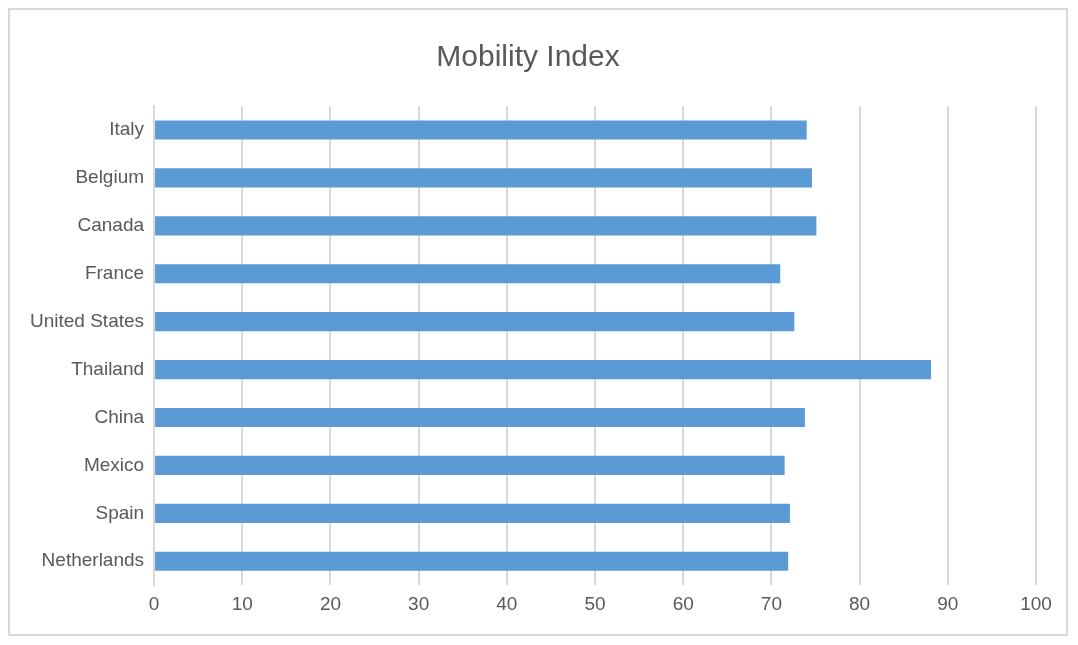 Image resolution: width=1078 pixels, height=645 pixels. What do you see at coordinates (771, 603) in the screenshot?
I see `x-tick-label: 70` at bounding box center [771, 603].